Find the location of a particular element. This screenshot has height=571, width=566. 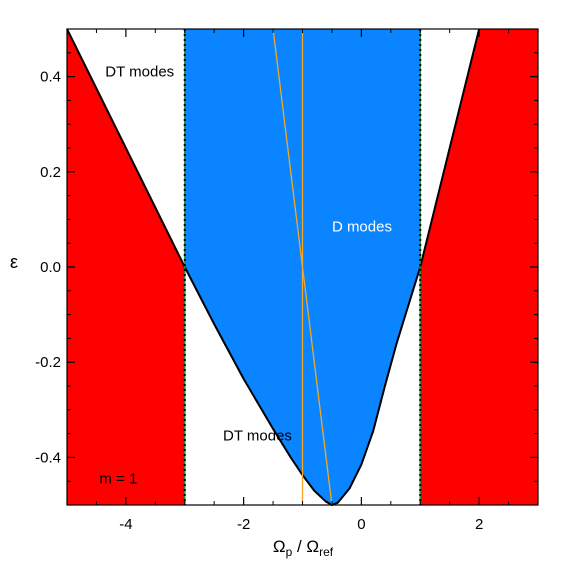

x-axis-label-main: Ω is located at coordinates (279, 546).